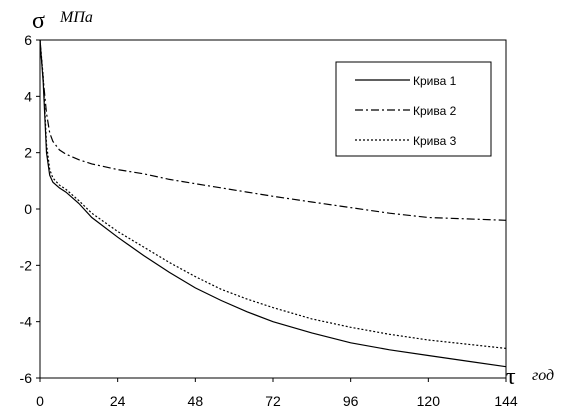 The height and width of the screenshot is (414, 578). What do you see at coordinates (40, 401) in the screenshot?
I see `x-tick-label: 0` at bounding box center [40, 401].